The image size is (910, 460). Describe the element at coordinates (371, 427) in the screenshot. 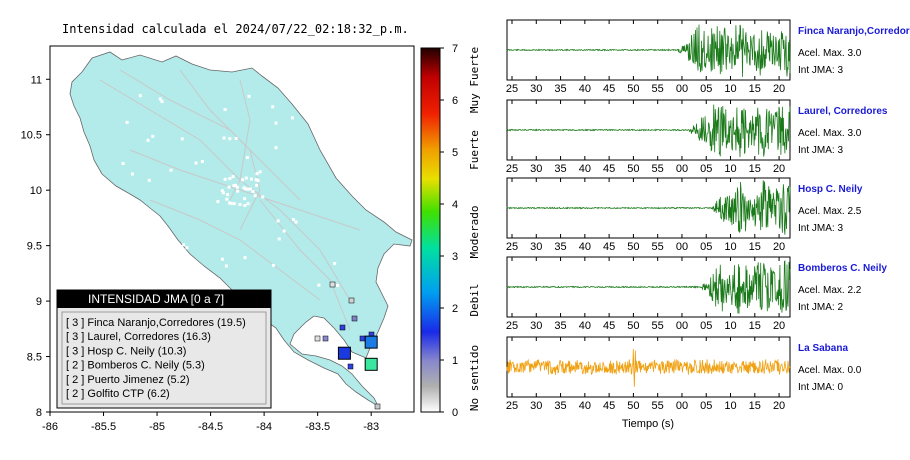

I see `map-x-tick-label: -83` at that location.